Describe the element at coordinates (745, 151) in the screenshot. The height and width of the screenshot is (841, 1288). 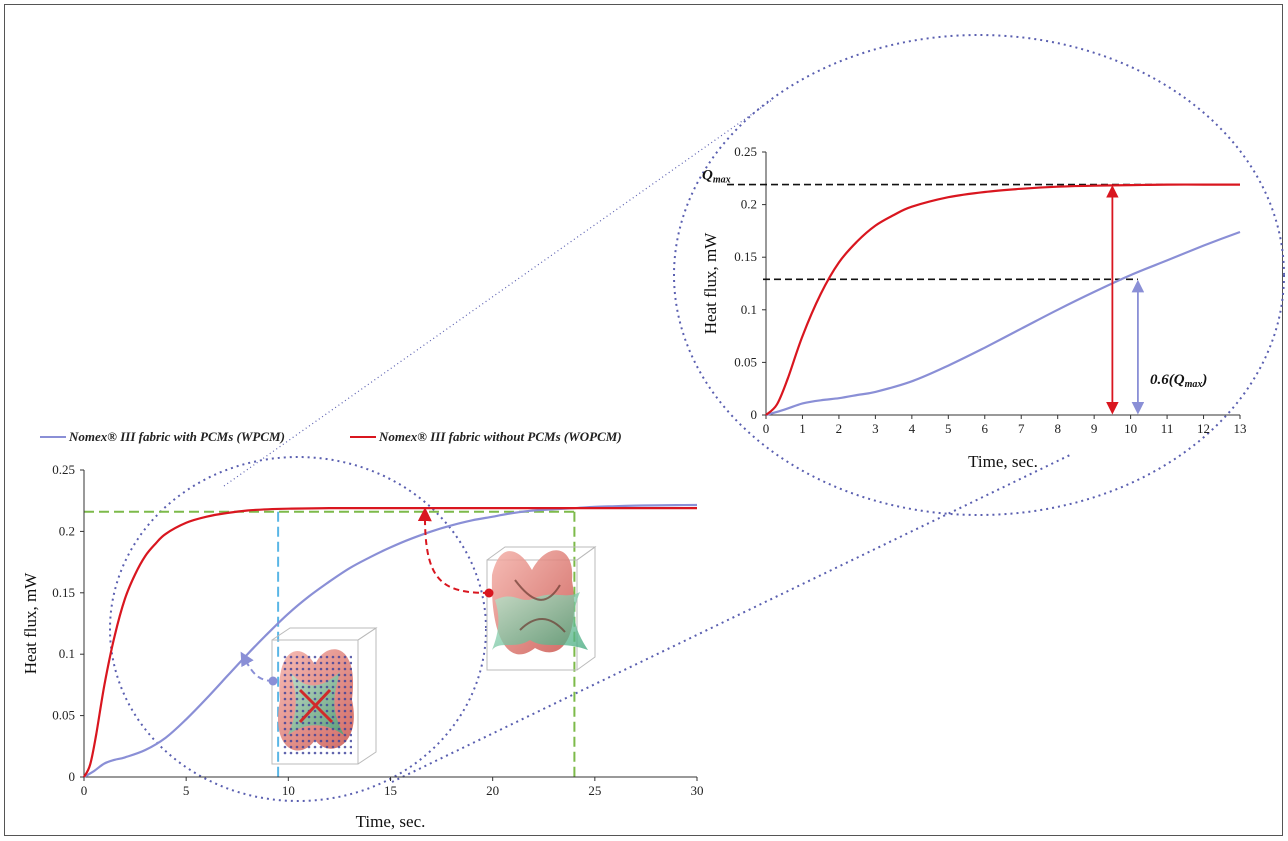
I see `zoom-y-tick-label: 0.25` at that location.